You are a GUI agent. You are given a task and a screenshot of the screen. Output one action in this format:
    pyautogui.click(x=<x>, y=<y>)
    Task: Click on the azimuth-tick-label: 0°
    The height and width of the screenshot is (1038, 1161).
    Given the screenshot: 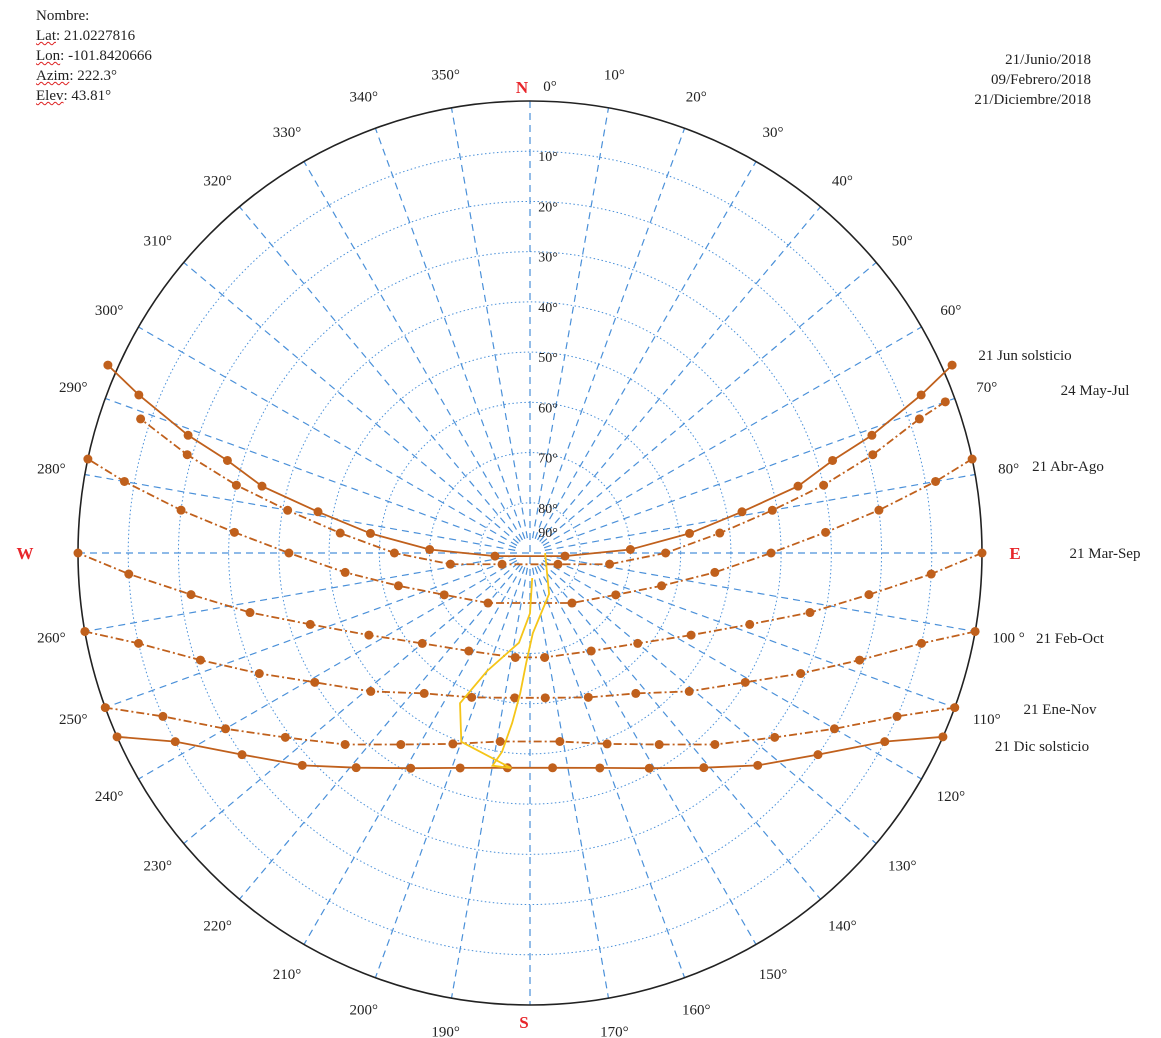 What is the action you would take?
    pyautogui.click(x=550, y=87)
    